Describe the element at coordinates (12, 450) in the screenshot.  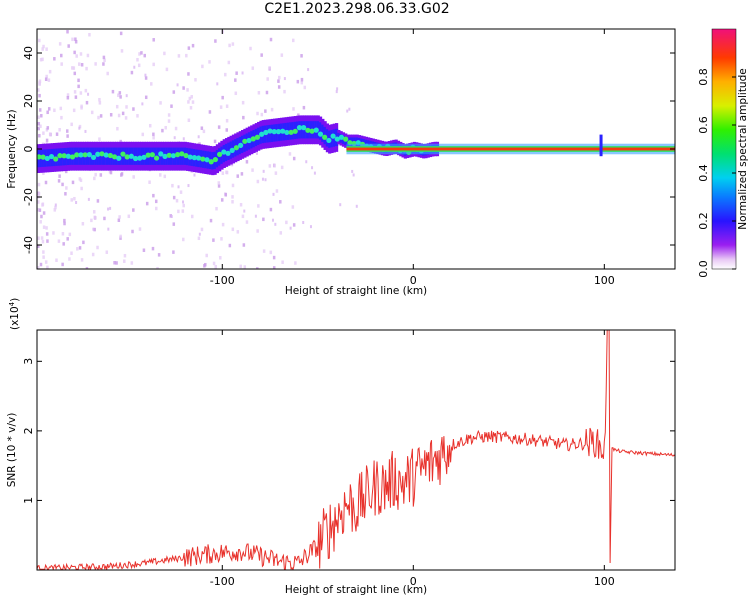
I see `snr-ylabel: SNR (10 * v/v)` at that location.